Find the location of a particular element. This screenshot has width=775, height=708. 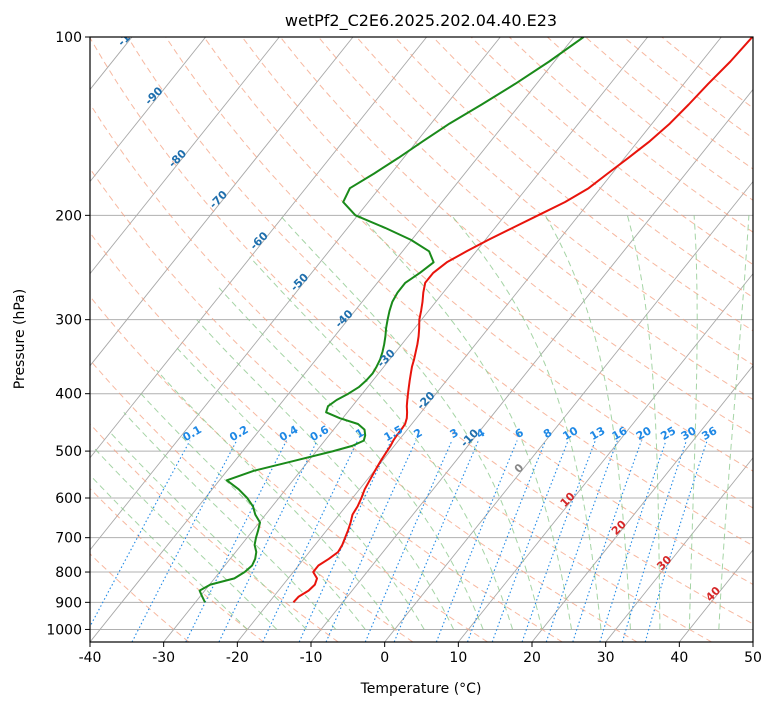

mixing-ratio-label: 6 is located at coordinates (519, 433).